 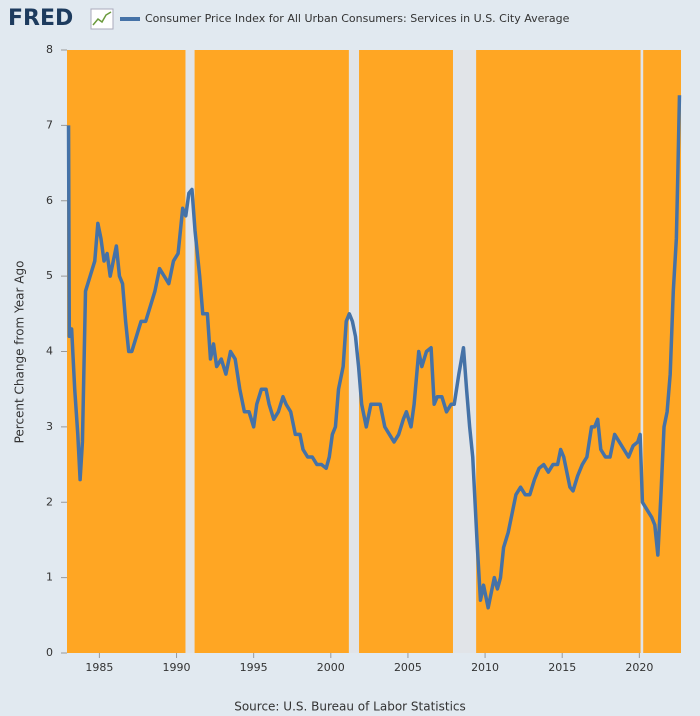 I want to click on y-tick-label: 2, so click(x=49, y=501).